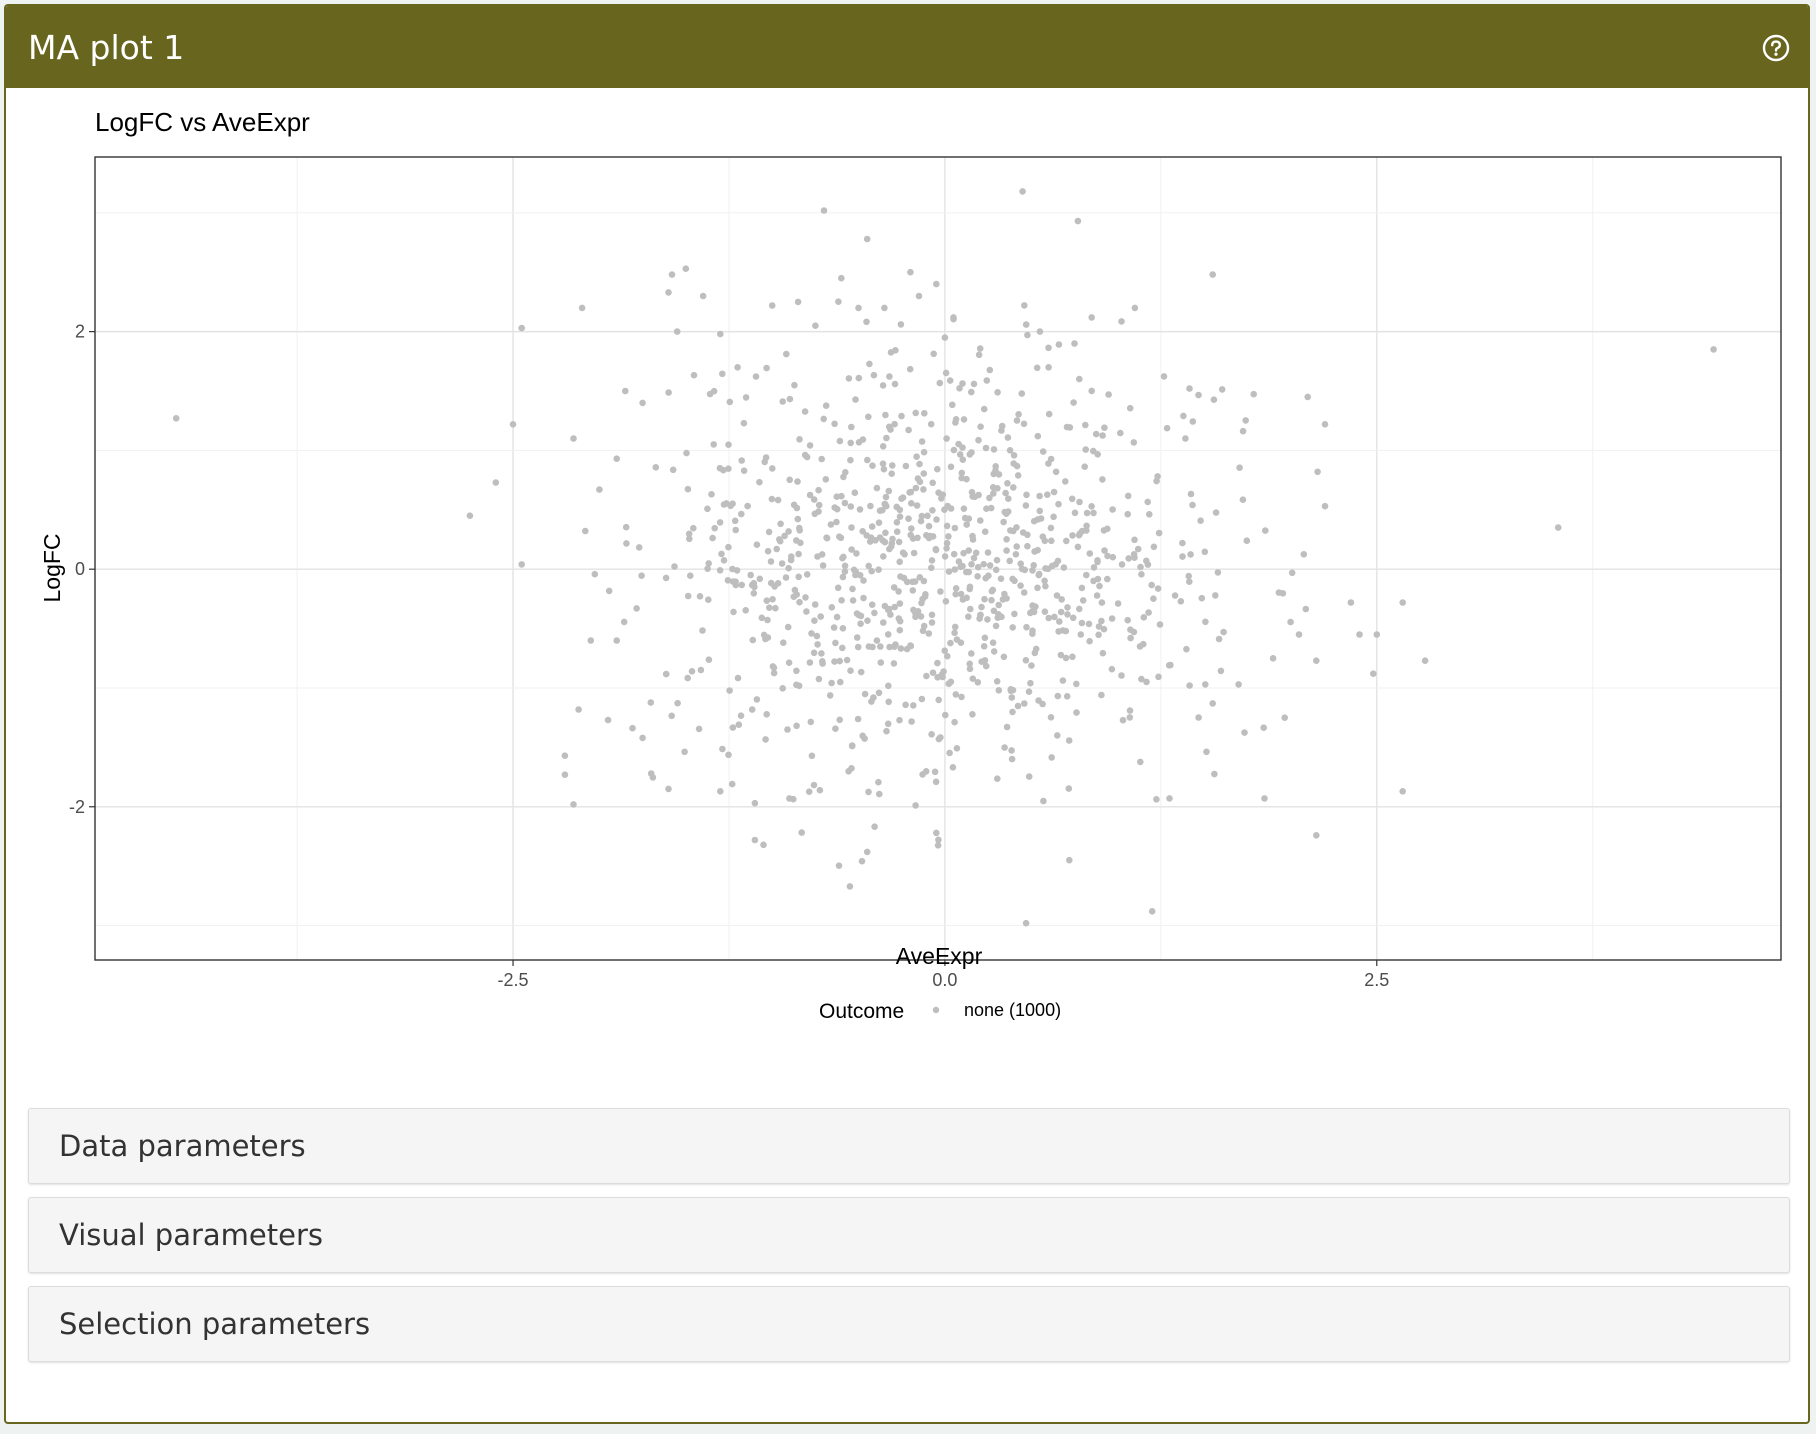 The height and width of the screenshot is (1434, 1816). I want to click on selection-parameters-section: Selection parameters, so click(909, 1324).